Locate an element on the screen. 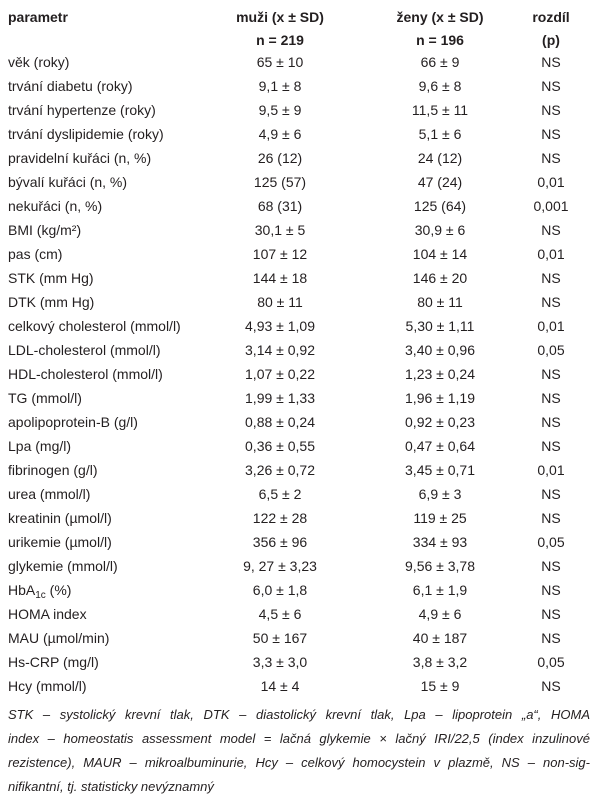 This screenshot has width=598, height=800. cell: 144 ± 18 is located at coordinates (280, 278).